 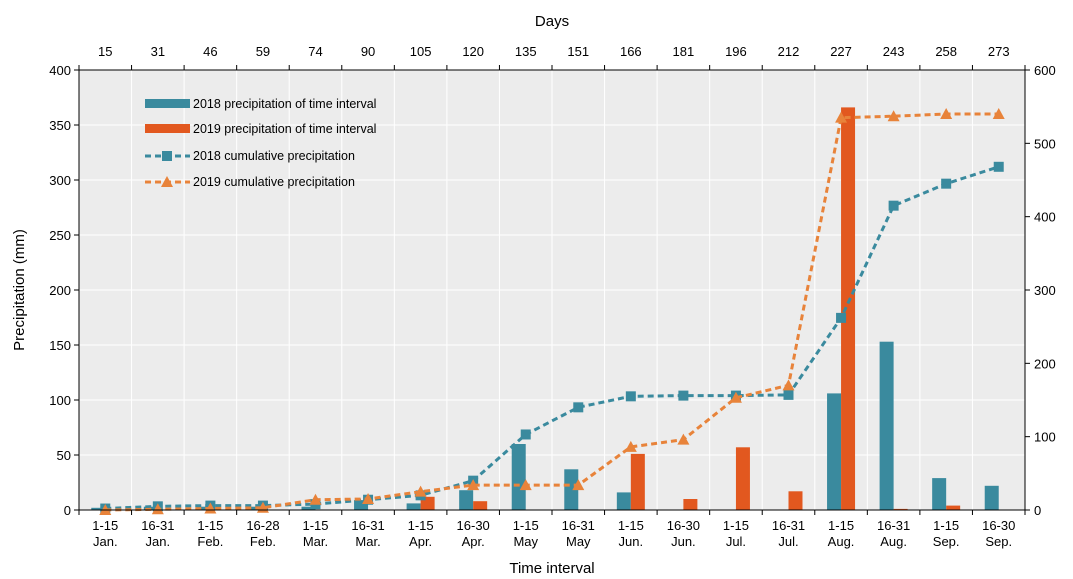 I want to click on top-tick-label: 135, so click(x=526, y=51).